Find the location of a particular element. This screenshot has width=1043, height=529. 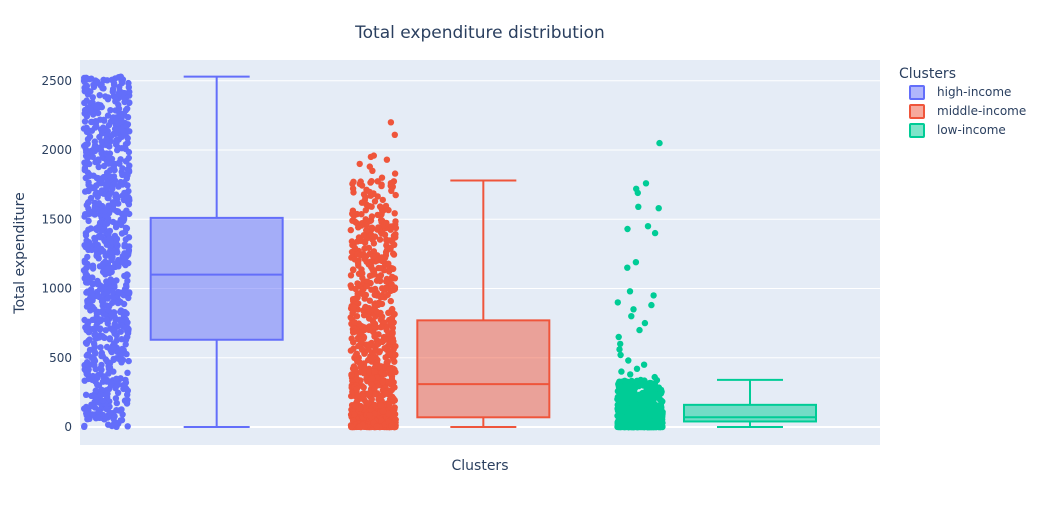

legend-label: high-income is located at coordinates (974, 92).